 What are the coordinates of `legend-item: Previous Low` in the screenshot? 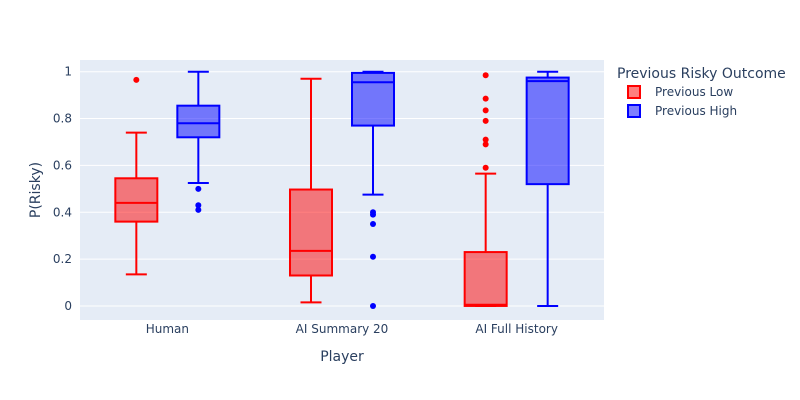 It's located at (680, 92).